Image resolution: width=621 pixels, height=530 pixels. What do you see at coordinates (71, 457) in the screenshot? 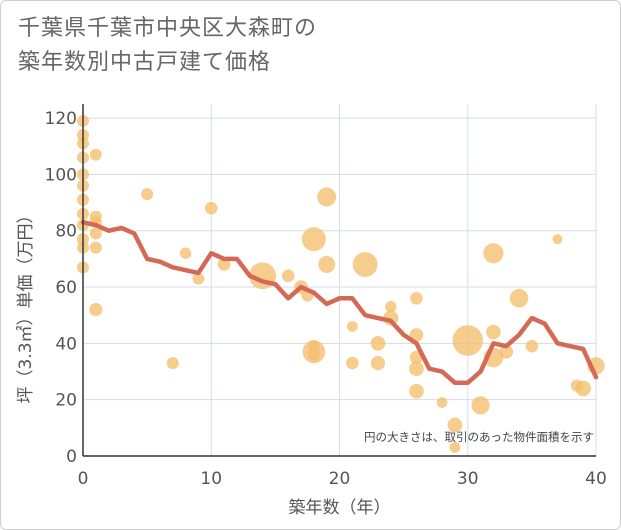
I see `y-tick-label: 0` at bounding box center [71, 457].